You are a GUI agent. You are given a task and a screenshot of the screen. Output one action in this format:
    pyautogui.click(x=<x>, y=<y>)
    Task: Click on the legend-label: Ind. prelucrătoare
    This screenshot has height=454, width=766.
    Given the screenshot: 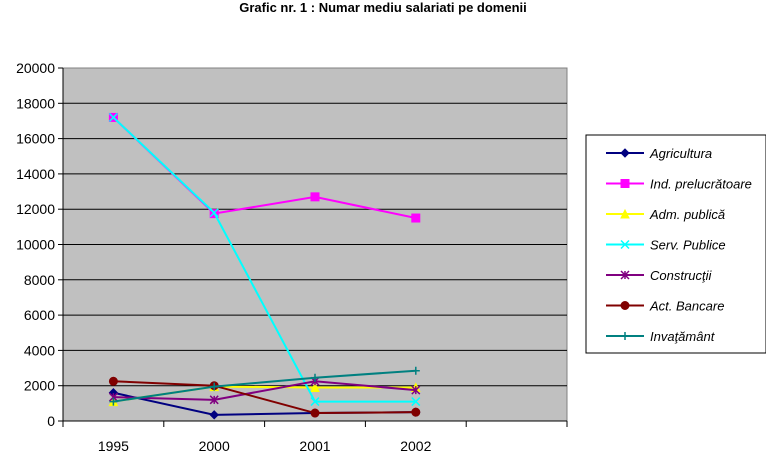 What is the action you would take?
    pyautogui.click(x=701, y=184)
    